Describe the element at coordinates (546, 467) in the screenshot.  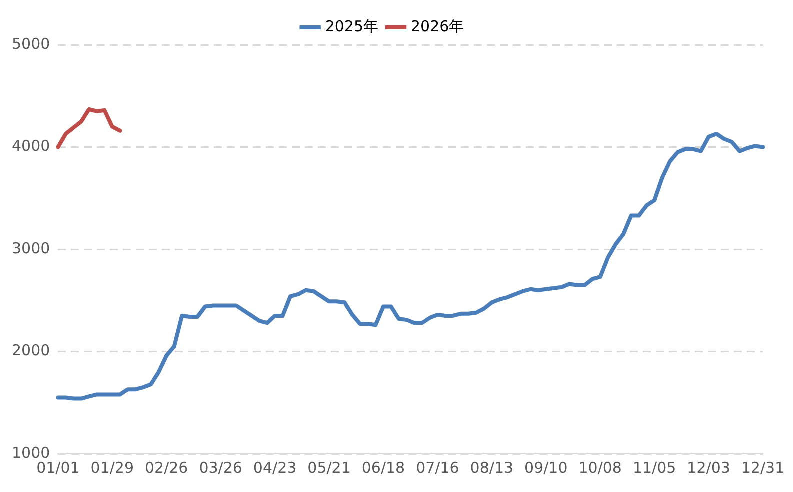
I see `x-tick-label: 09/10` at that location.